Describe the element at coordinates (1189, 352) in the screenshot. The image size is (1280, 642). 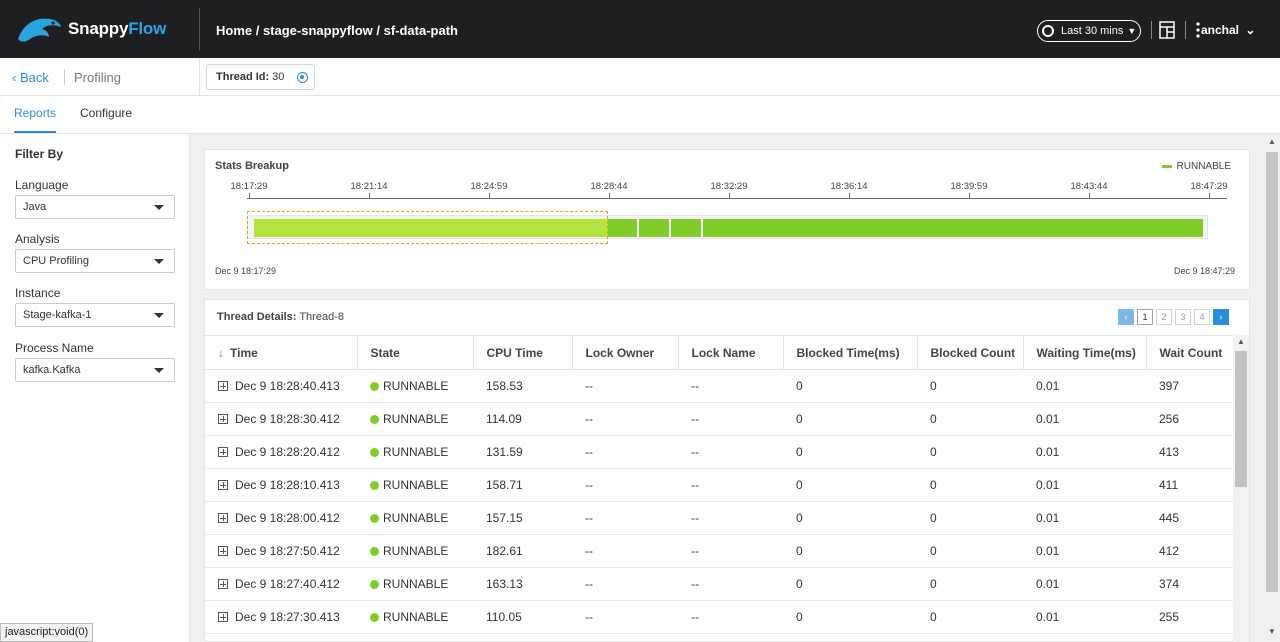
I see `column-header-wait-count: Wait Count` at that location.